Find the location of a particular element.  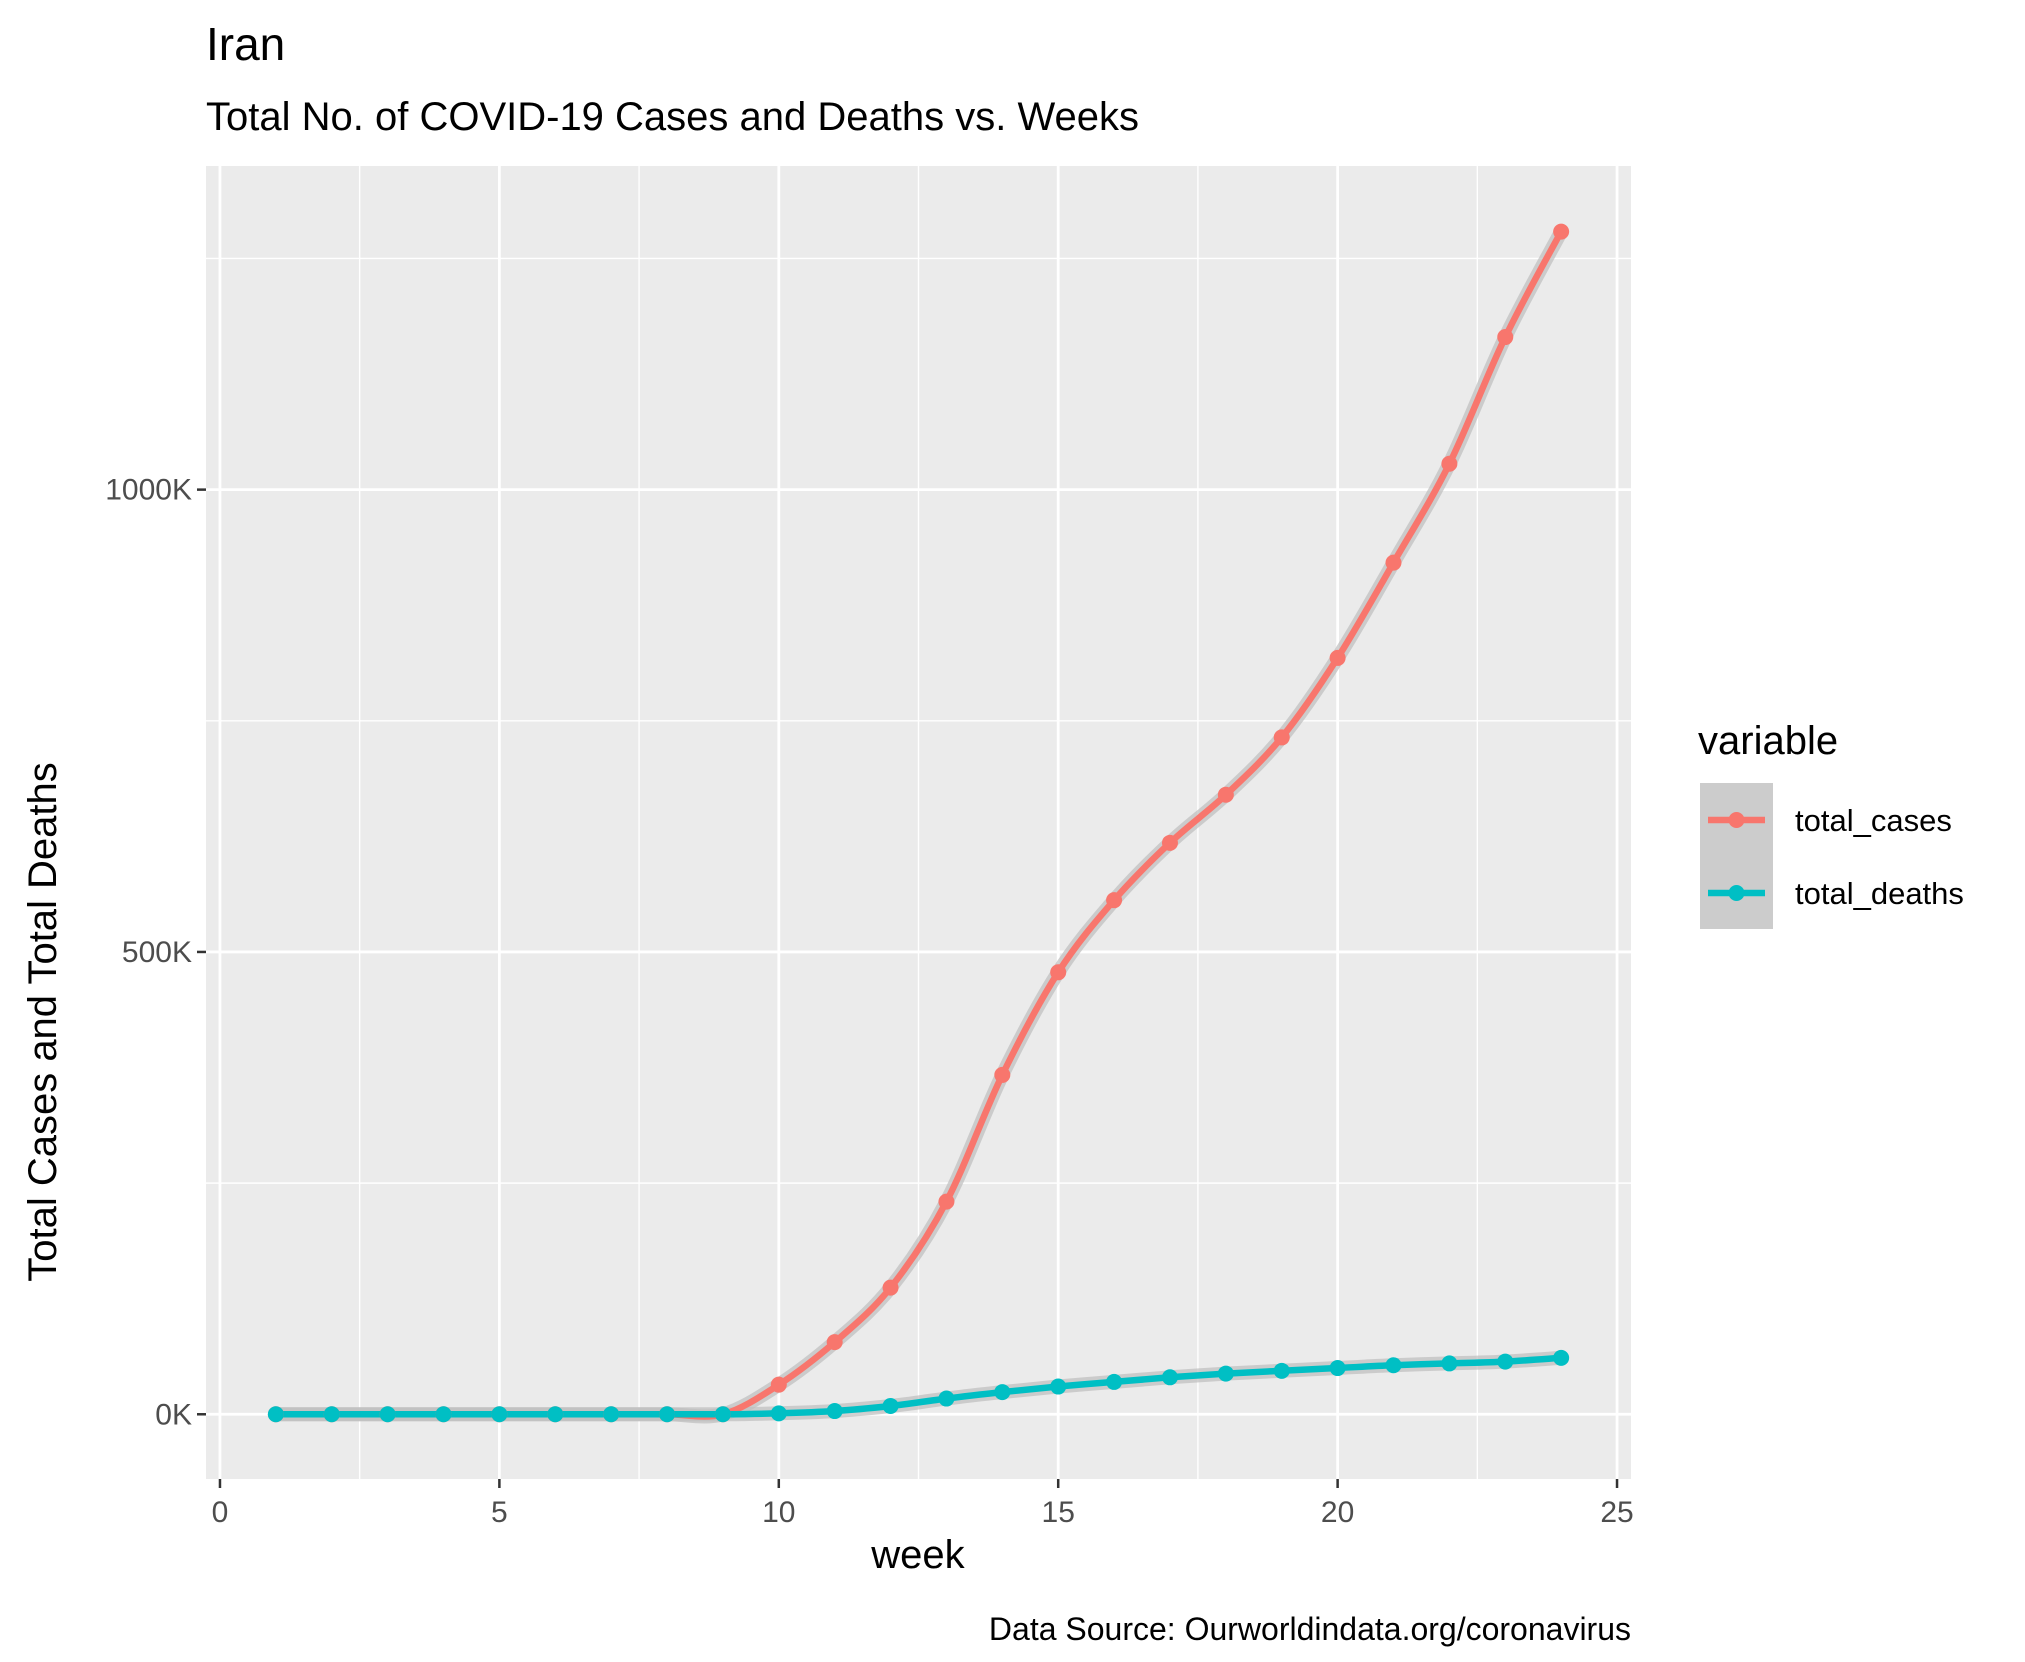

legend-title: variable is located at coordinates (1768, 741).